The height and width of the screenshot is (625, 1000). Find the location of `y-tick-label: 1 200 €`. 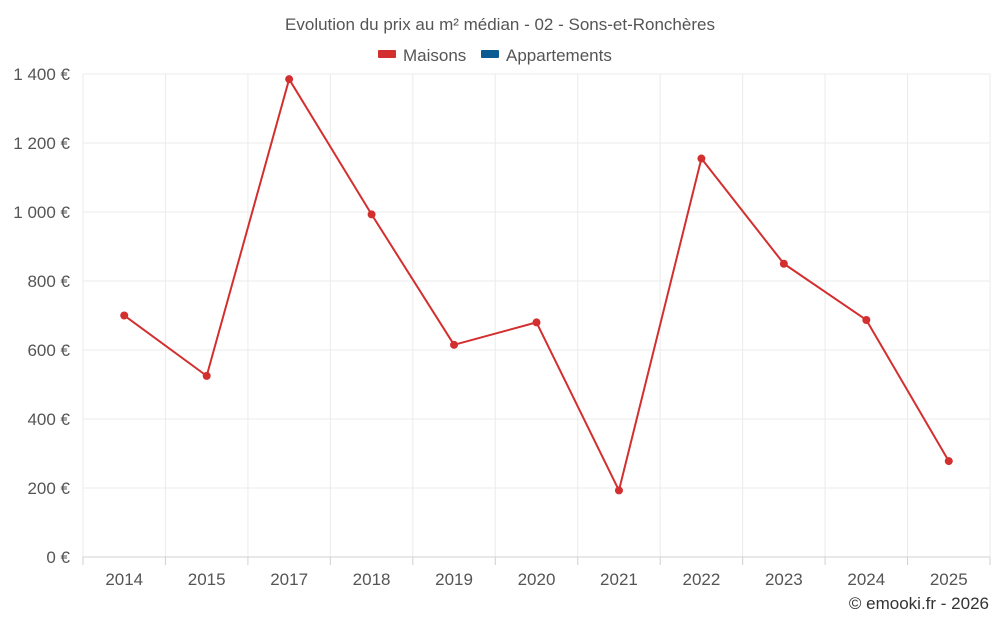

y-tick-label: 1 200 € is located at coordinates (41, 143).